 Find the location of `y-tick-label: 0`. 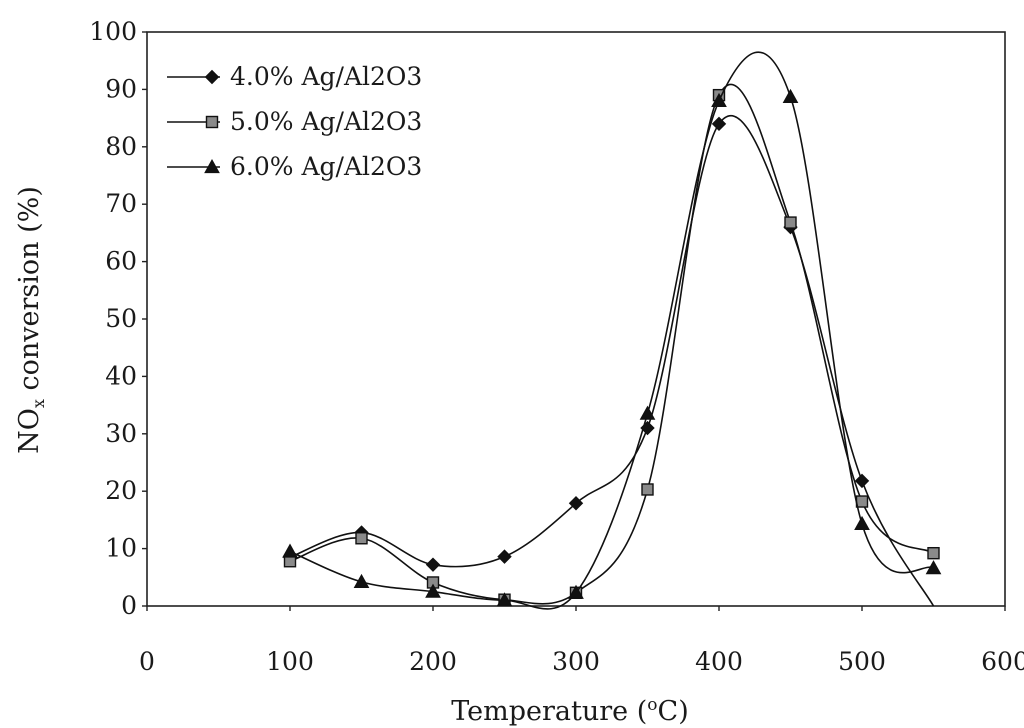

y-tick-label: 0 is located at coordinates (129, 605).